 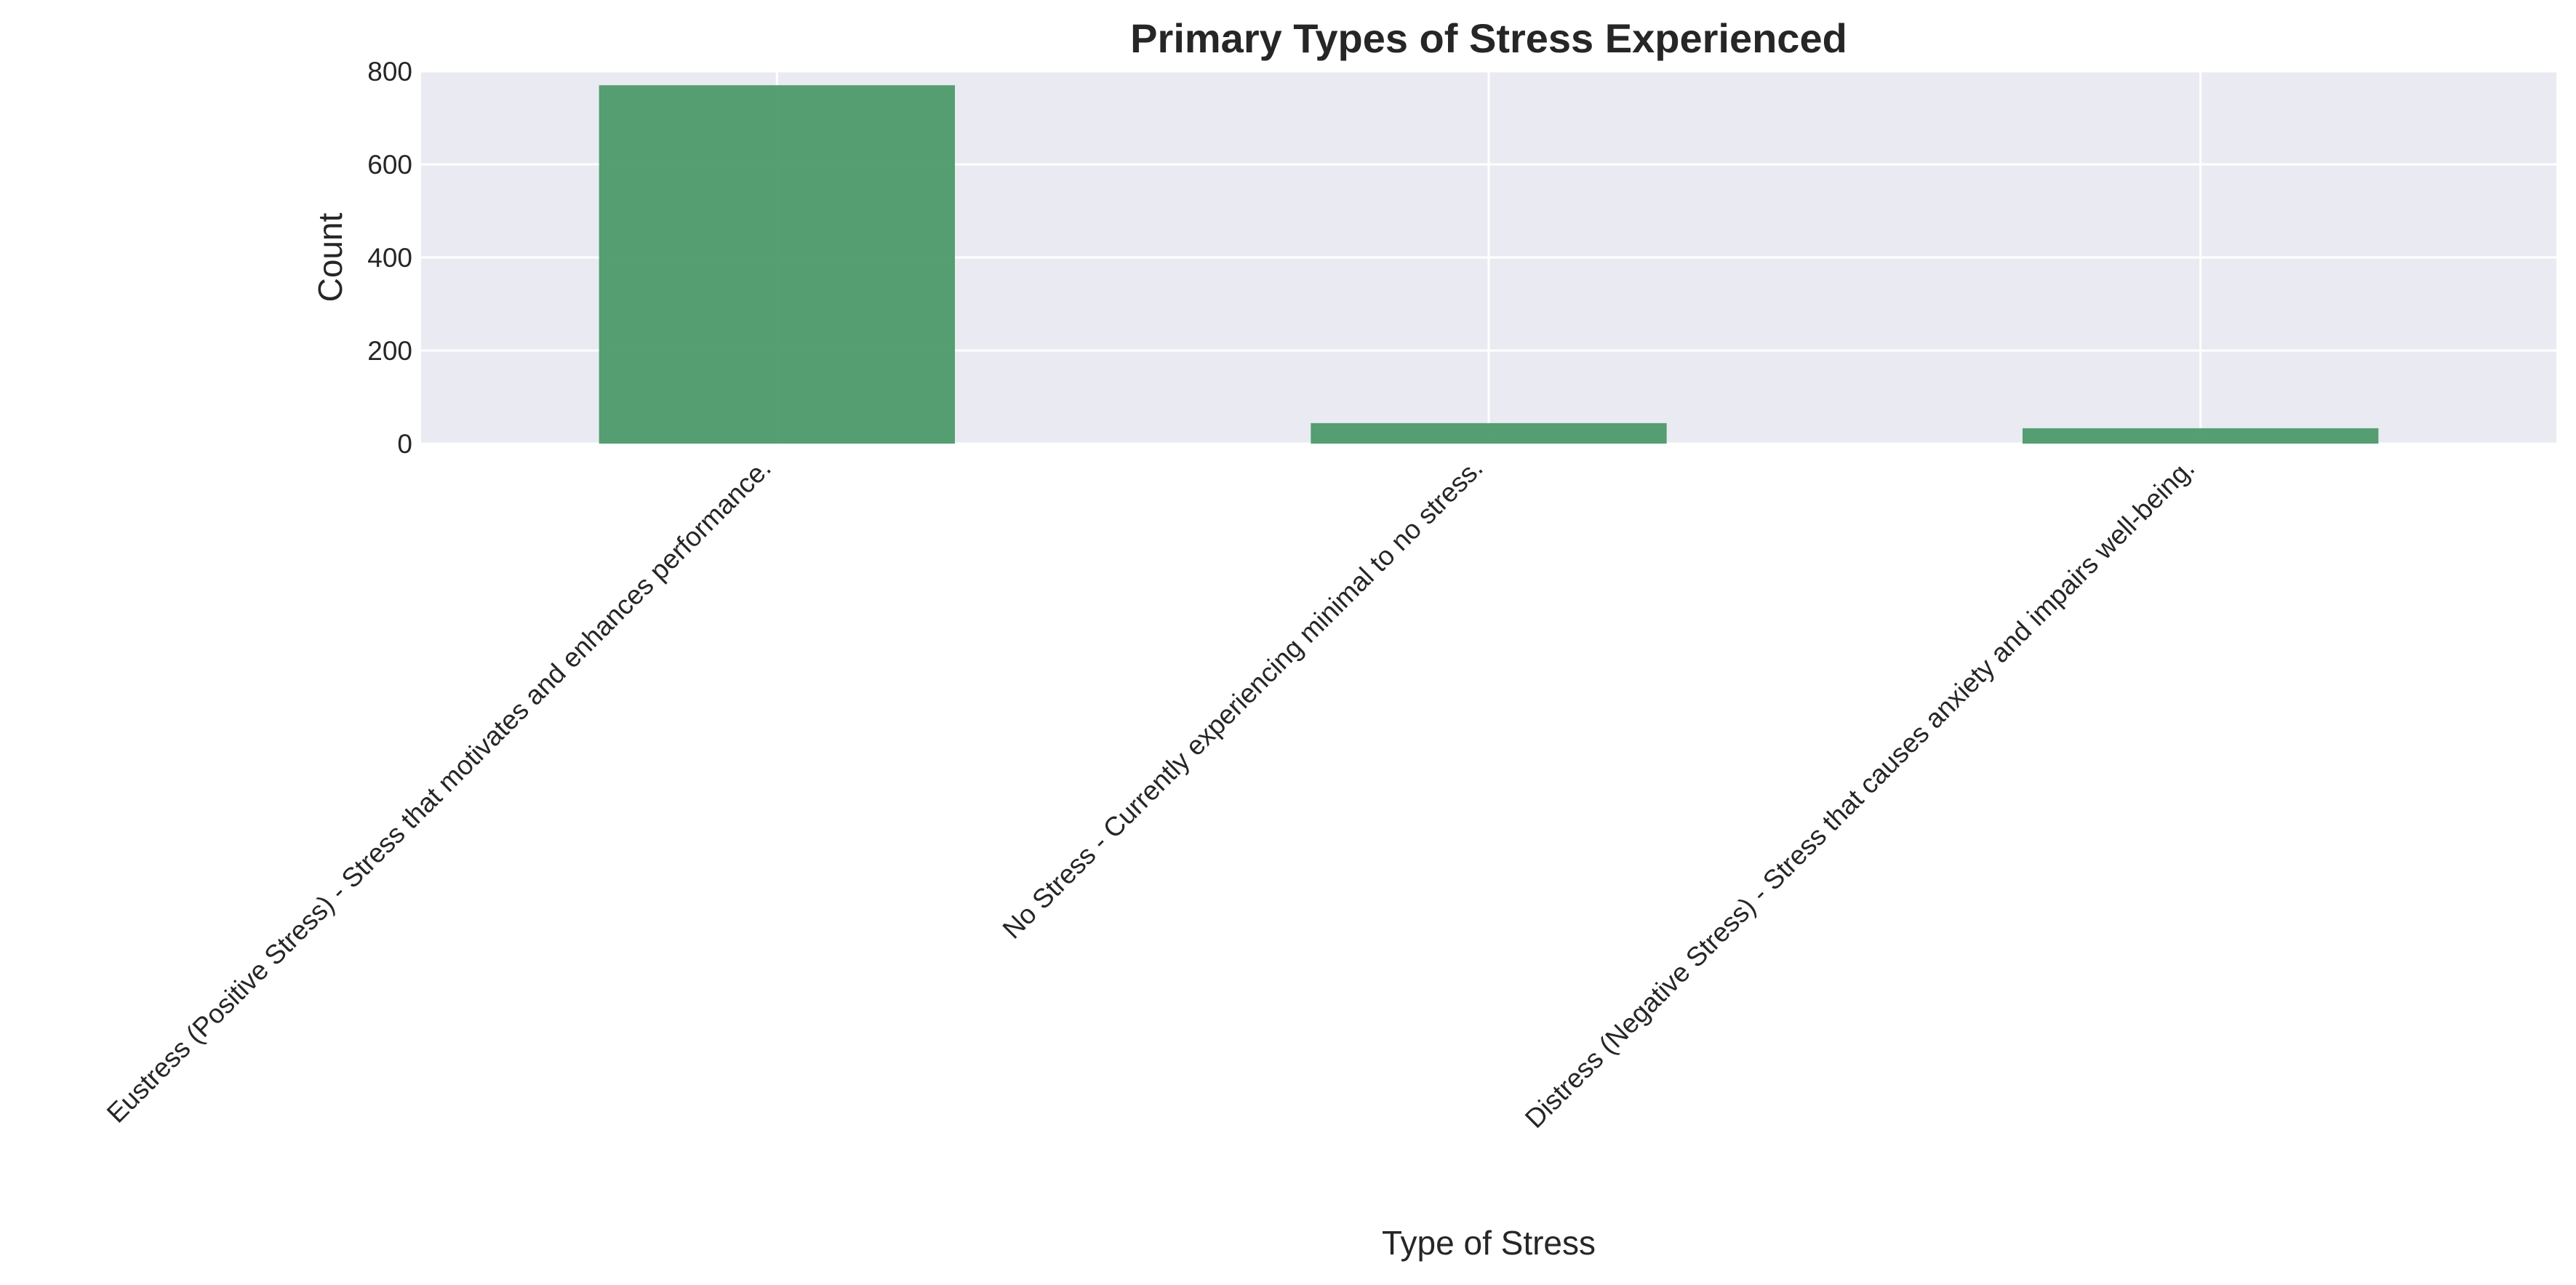 What do you see at coordinates (389, 72) in the screenshot?
I see `y-tick-label: 800` at bounding box center [389, 72].